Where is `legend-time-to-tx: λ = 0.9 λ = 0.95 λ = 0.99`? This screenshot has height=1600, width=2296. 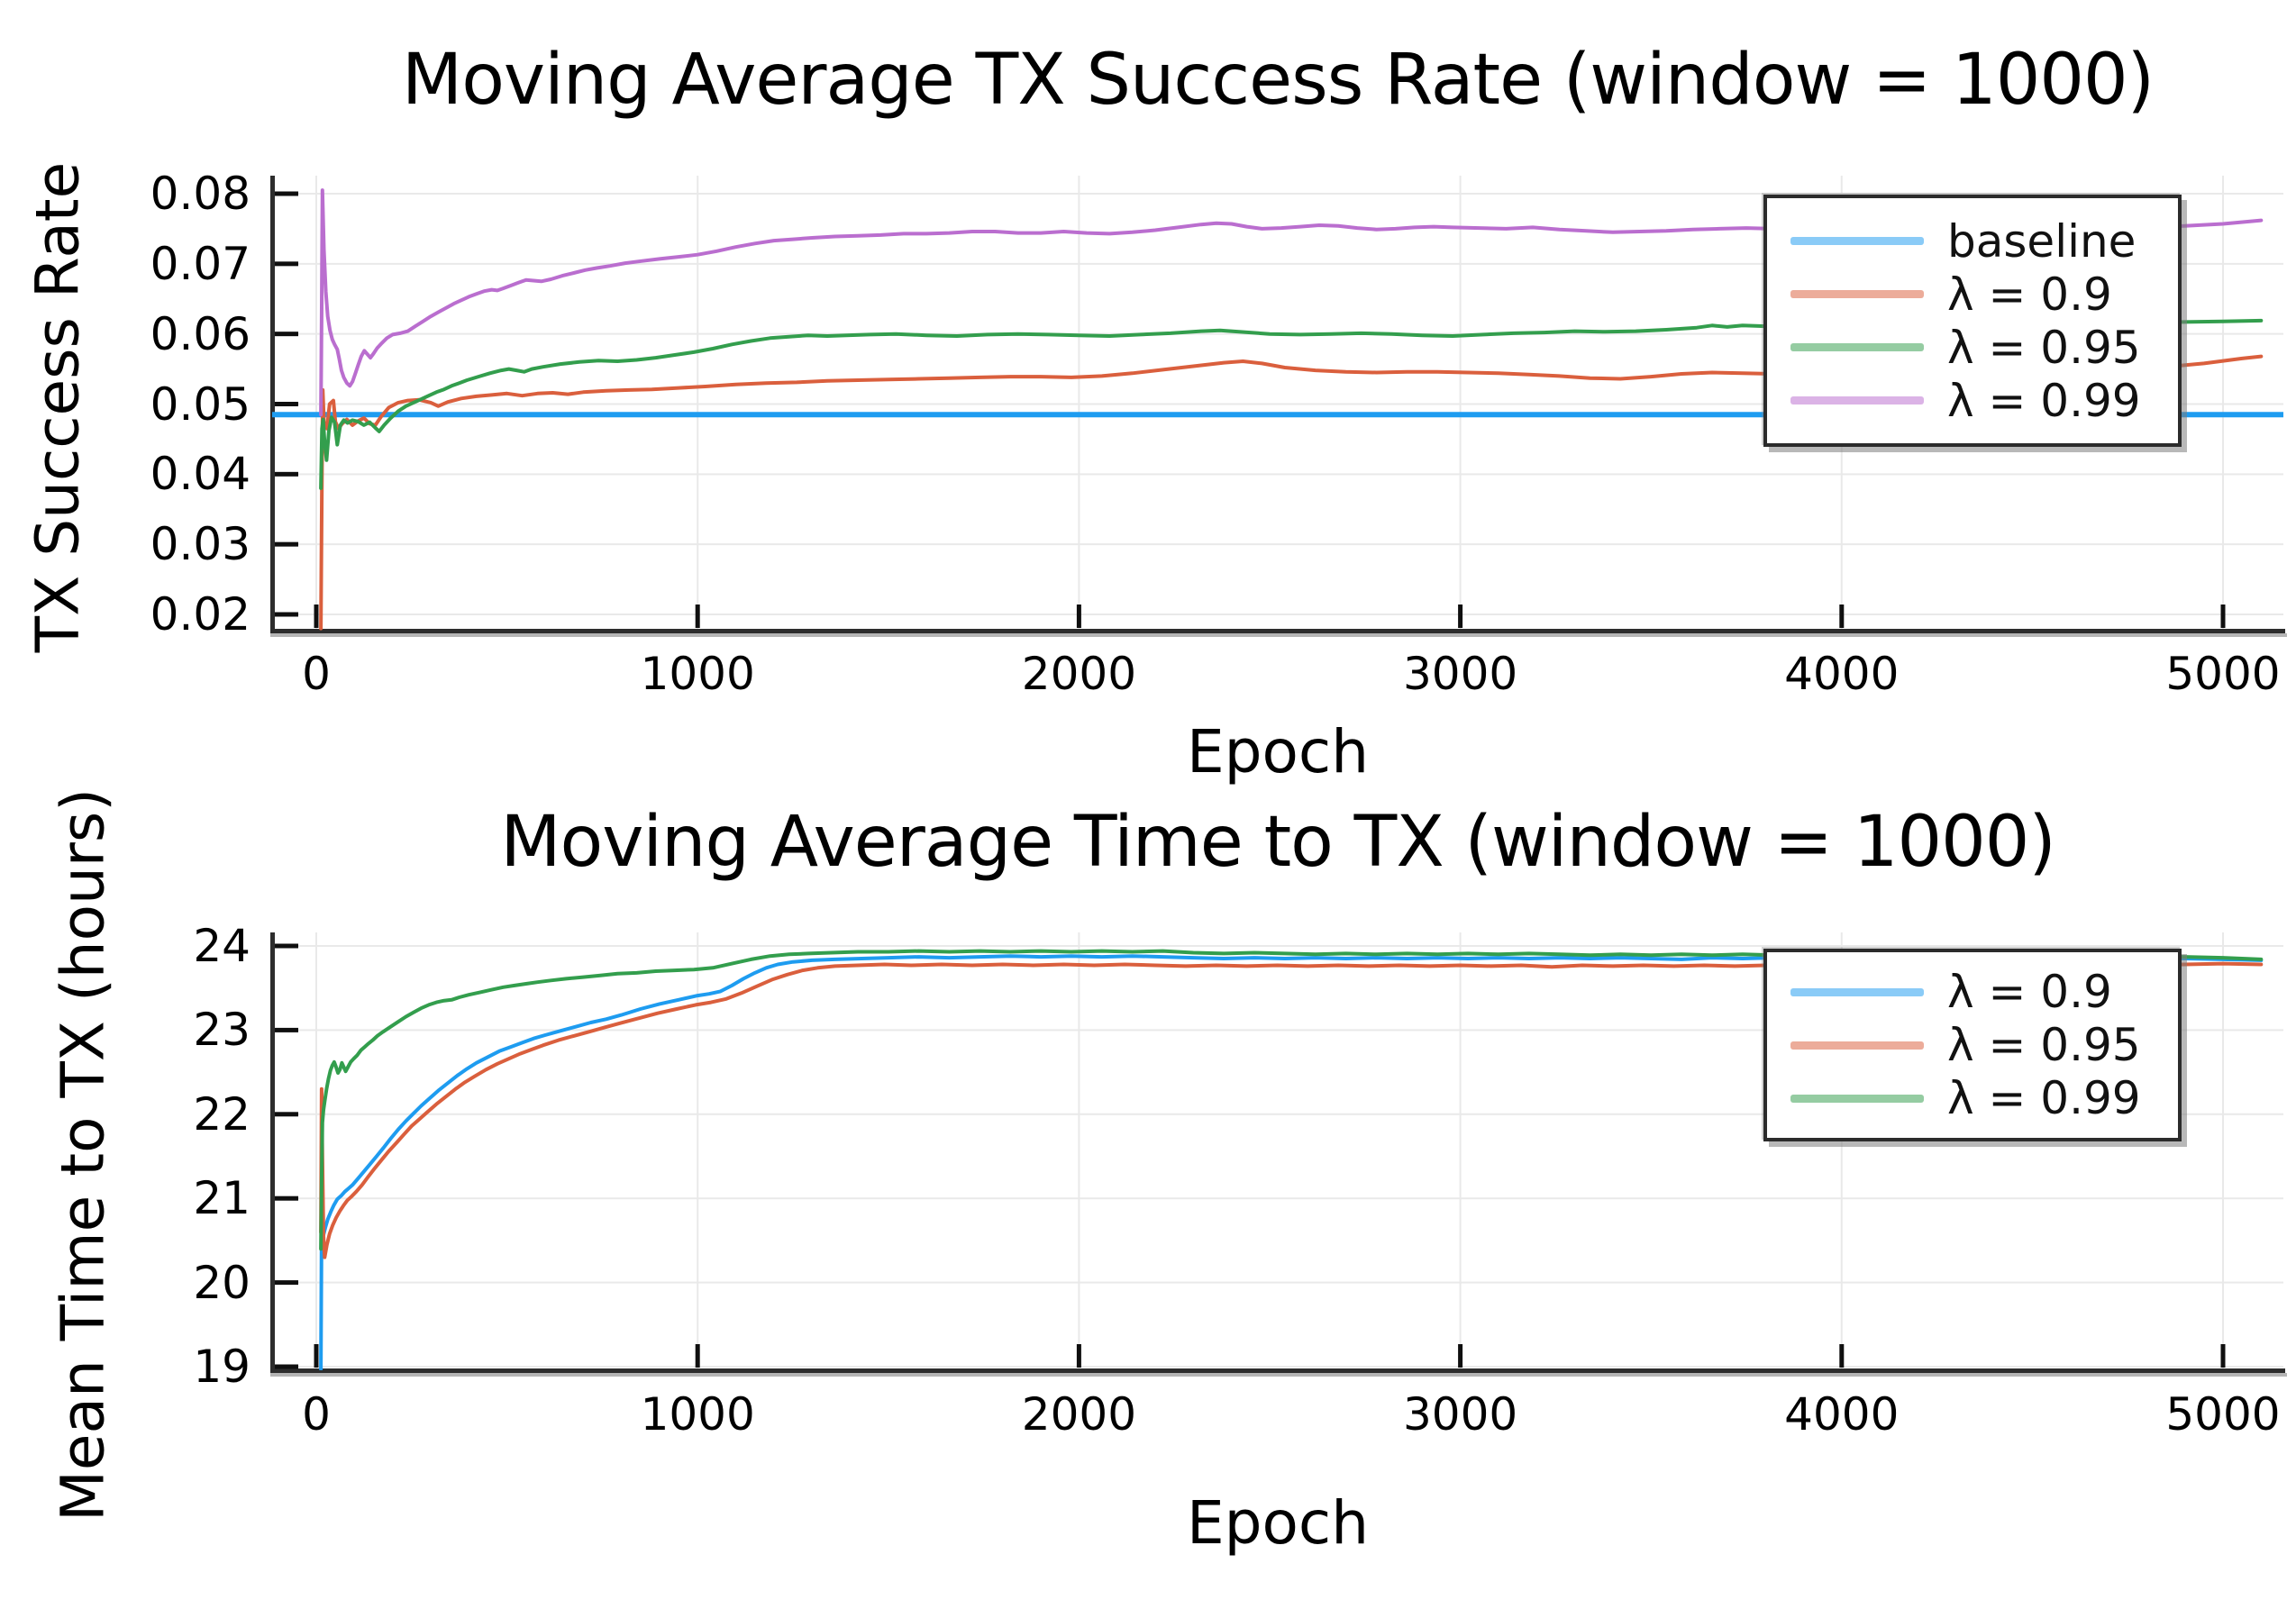 legend-time-to-tx: λ = 0.9 λ = 0.95 λ = 0.99 is located at coordinates (1973, 1045).